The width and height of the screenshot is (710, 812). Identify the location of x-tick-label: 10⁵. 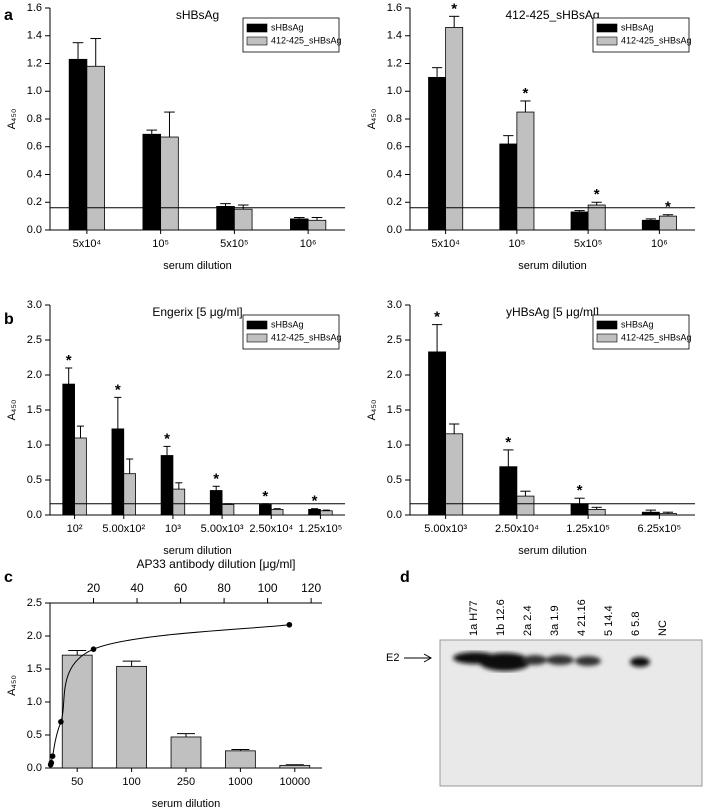
(160, 244).